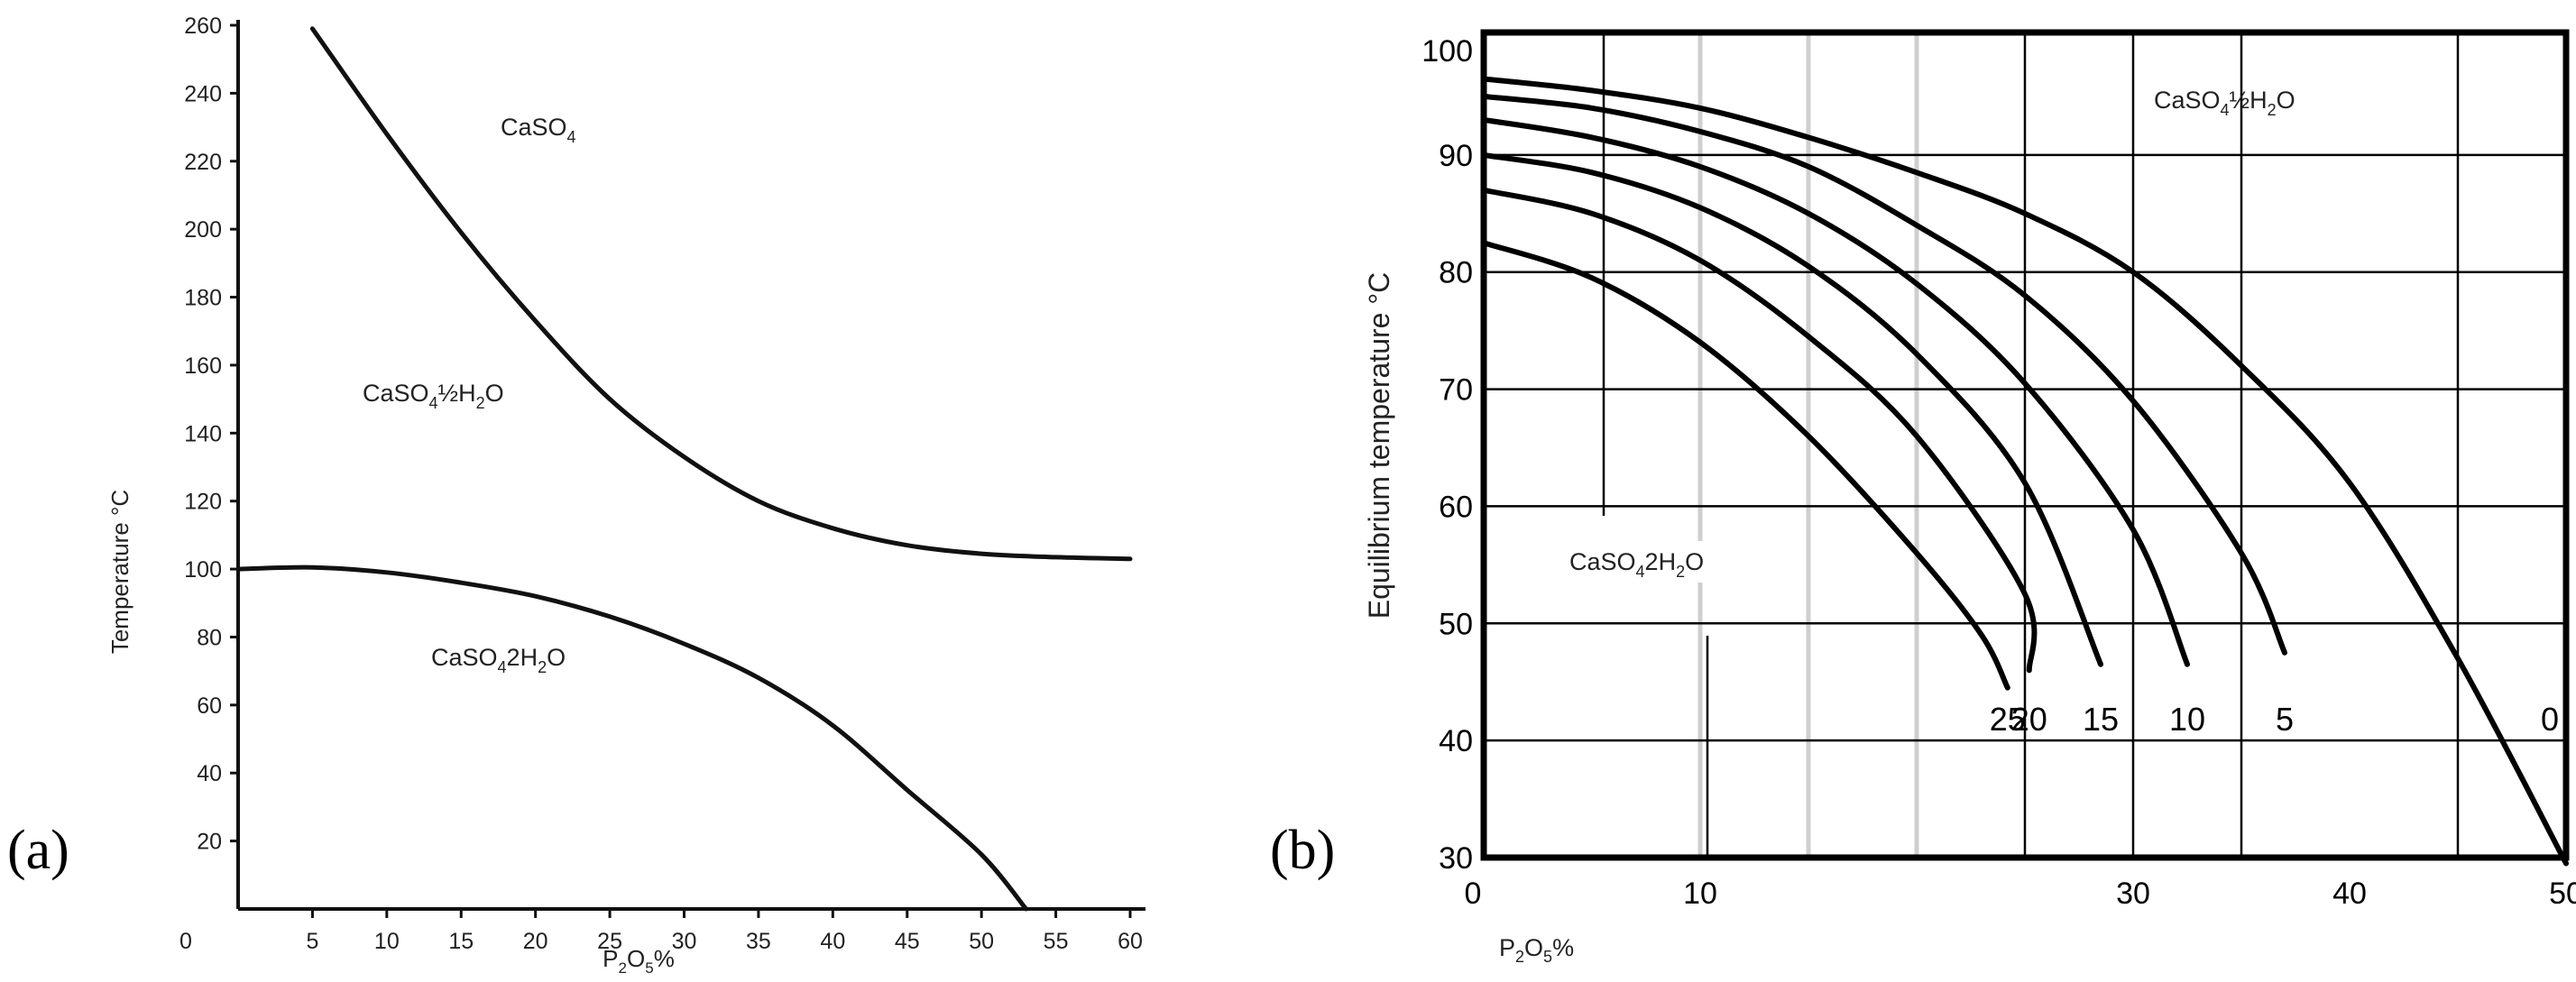 The height and width of the screenshot is (982, 2576). What do you see at coordinates (209, 842) in the screenshot?
I see `panel-a-y-tick-label: 20` at bounding box center [209, 842].